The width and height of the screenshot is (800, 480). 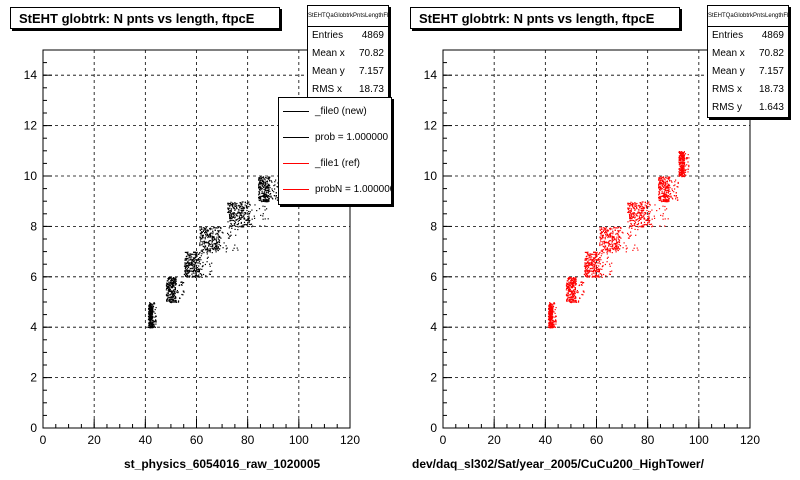 What do you see at coordinates (197, 440) in the screenshot?
I see `x-tick-label: 60` at bounding box center [197, 440].